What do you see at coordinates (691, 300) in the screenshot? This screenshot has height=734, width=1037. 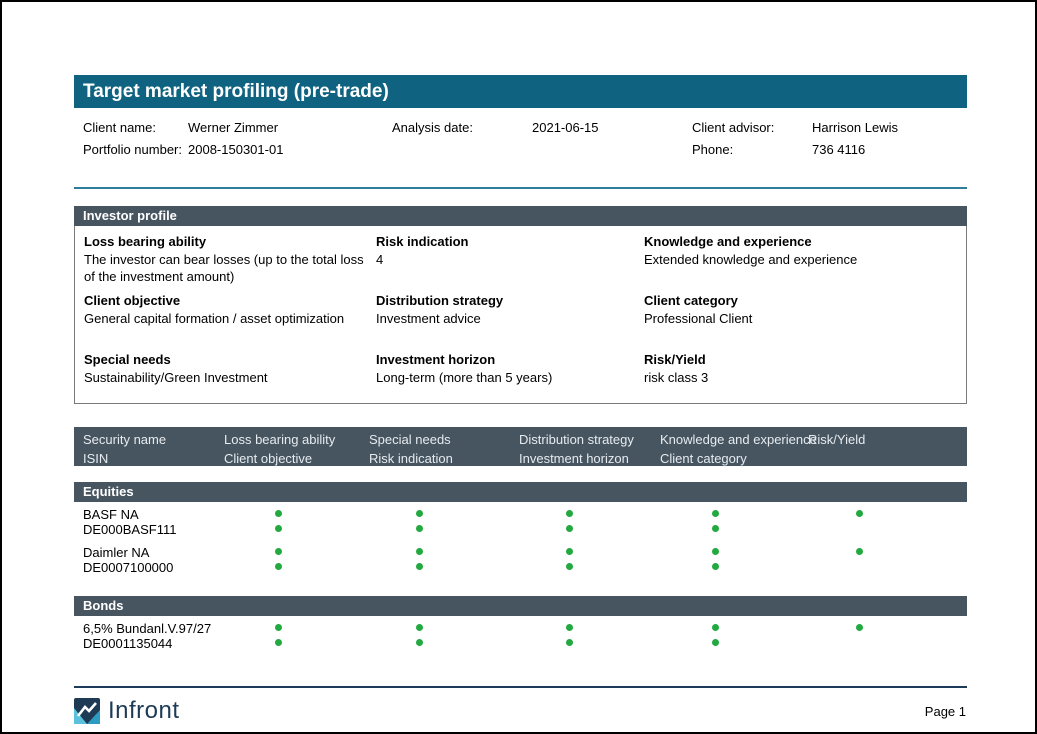 I see `field-label: Client category` at bounding box center [691, 300].